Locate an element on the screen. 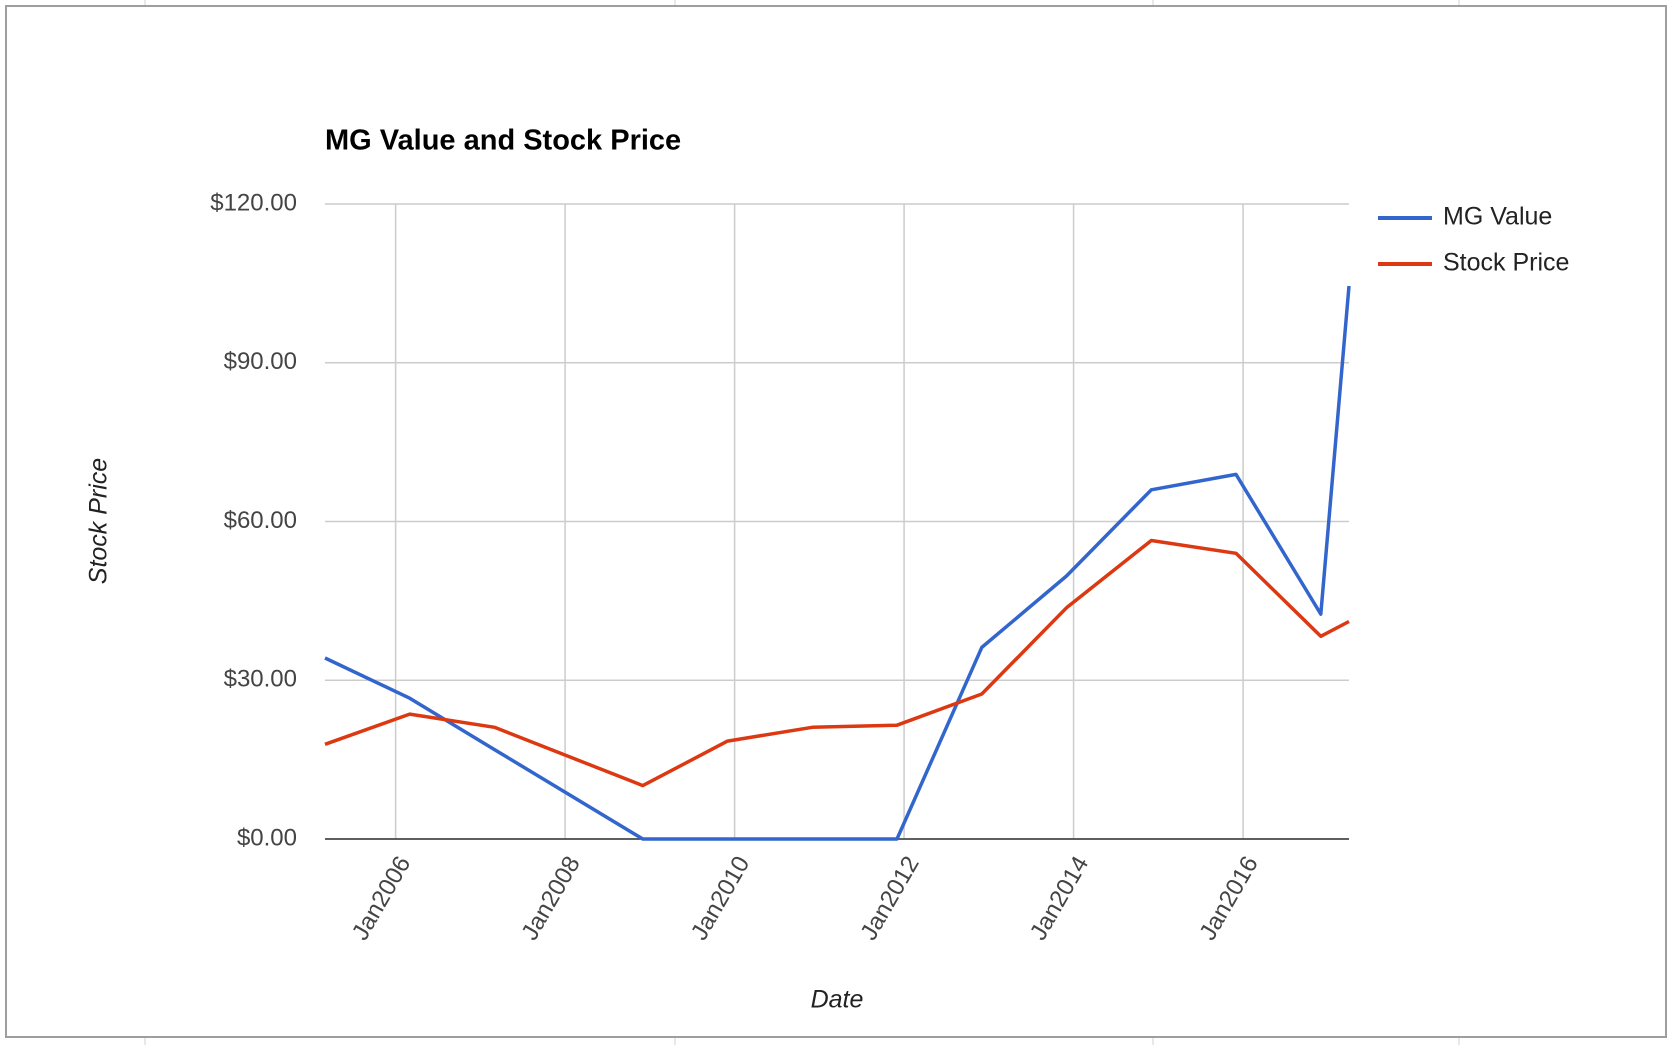 The height and width of the screenshot is (1045, 1672). y-tick-label: $0.00 is located at coordinates (267, 837).